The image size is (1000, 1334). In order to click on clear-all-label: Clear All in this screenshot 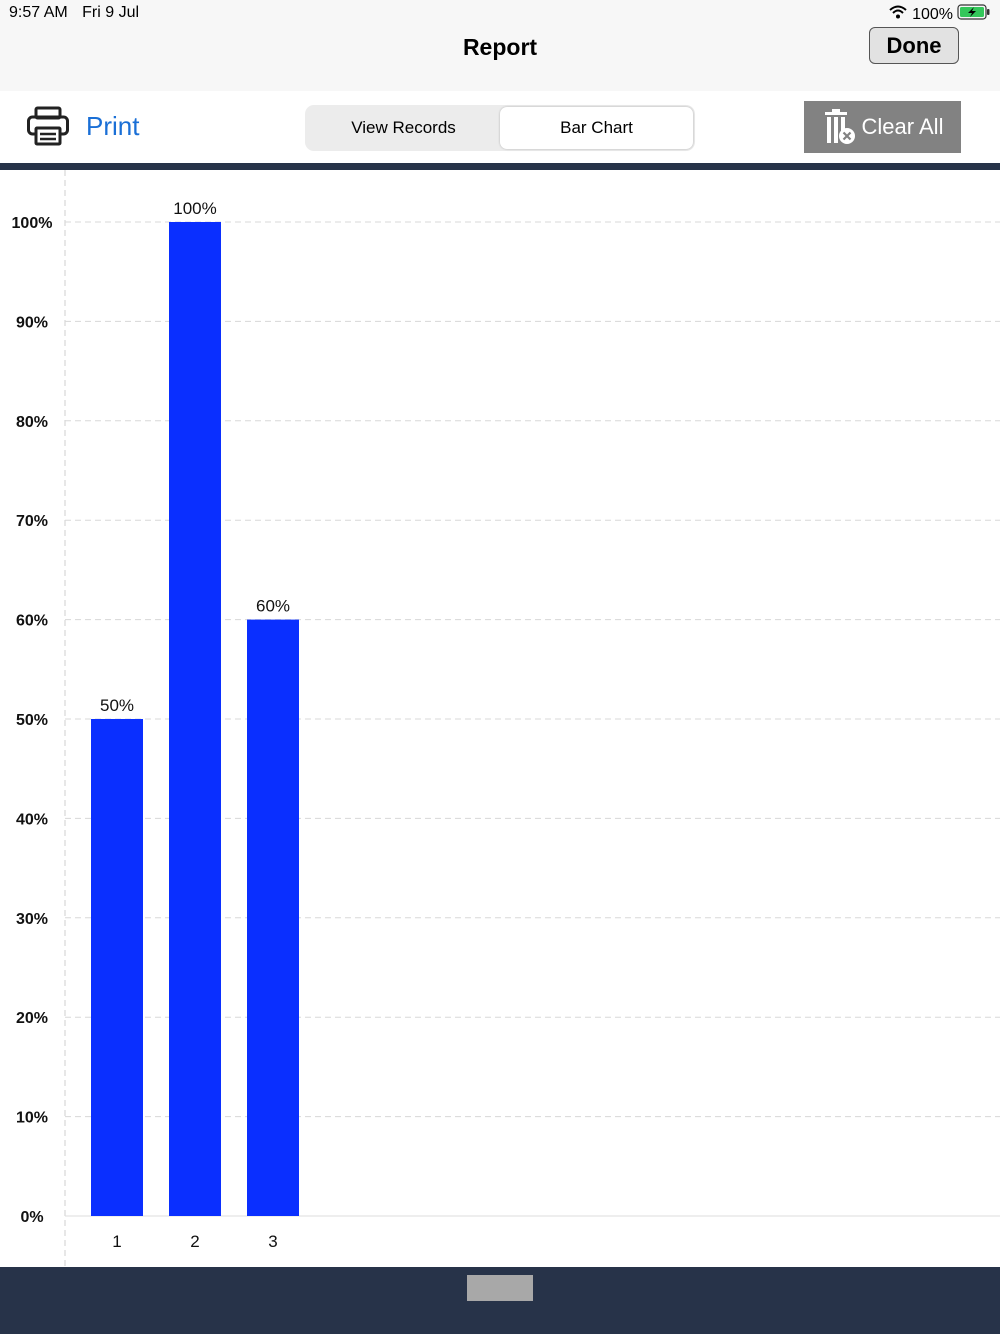, I will do `click(902, 126)`.